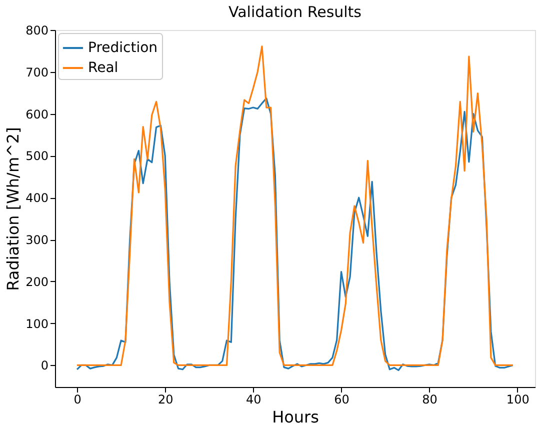  Describe the element at coordinates (37, 198) in the screenshot. I see `y-tick-label: 400` at that location.